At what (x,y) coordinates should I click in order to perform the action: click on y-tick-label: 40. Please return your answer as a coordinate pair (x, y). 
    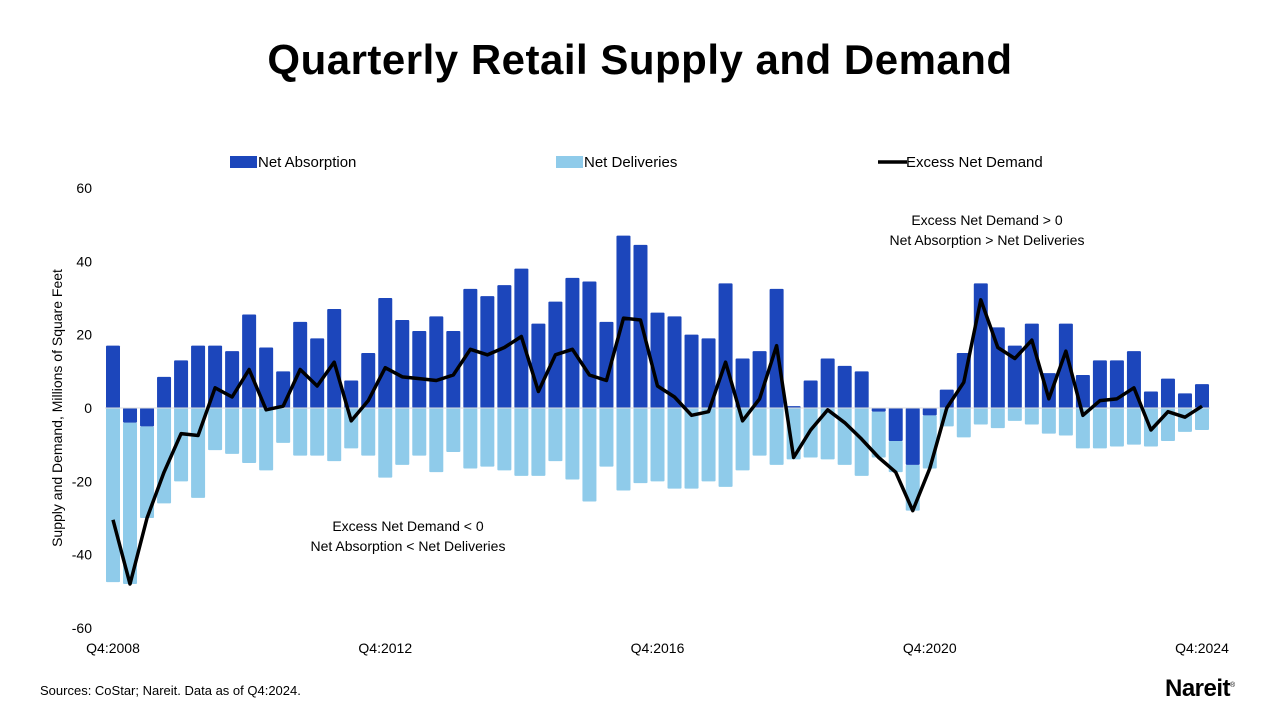
    Looking at the image, I should click on (84, 261).